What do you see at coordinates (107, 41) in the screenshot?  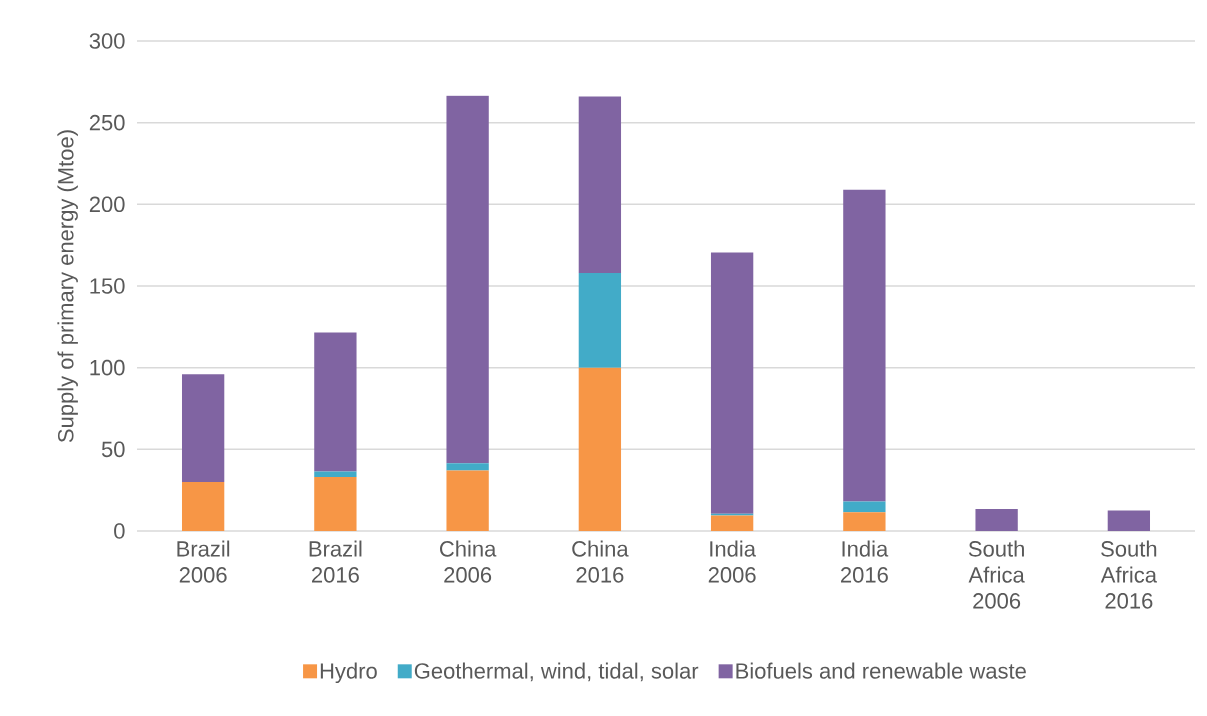 I see `y-tick-label: 300` at bounding box center [107, 41].